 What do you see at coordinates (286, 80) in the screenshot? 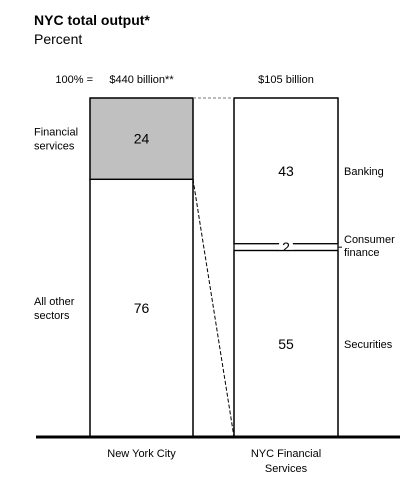
I see `total-label-fs: $105 billion` at bounding box center [286, 80].